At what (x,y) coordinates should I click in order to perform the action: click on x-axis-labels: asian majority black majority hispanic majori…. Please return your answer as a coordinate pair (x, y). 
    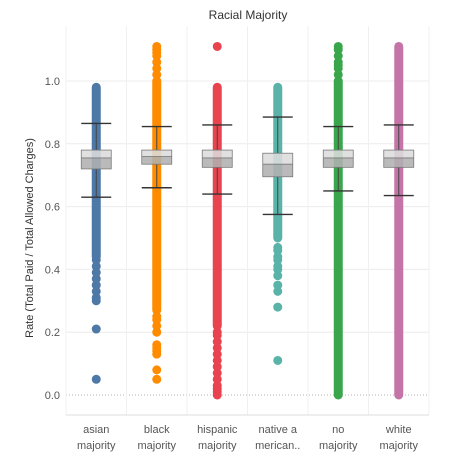
    Looking at the image, I should click on (248, 438).